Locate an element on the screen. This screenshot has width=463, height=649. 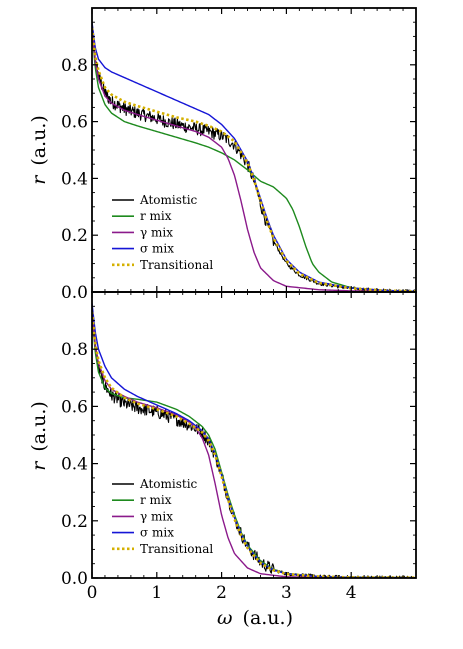
x-axis-unit: (a.u.) is located at coordinates (268, 618).